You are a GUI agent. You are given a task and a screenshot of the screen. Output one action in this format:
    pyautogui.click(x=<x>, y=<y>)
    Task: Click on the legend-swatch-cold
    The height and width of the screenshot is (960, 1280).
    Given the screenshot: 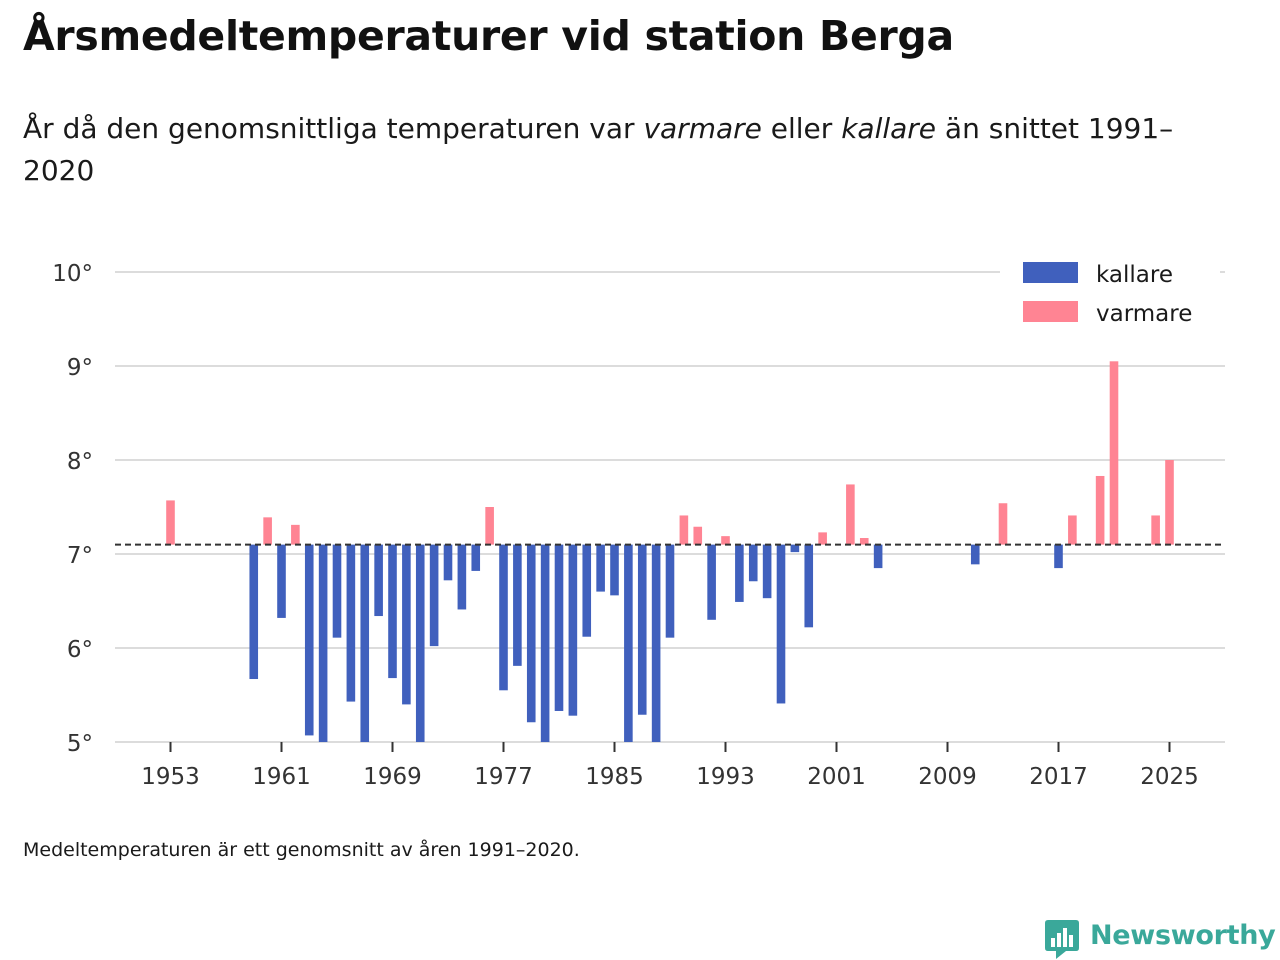 What is the action you would take?
    pyautogui.click(x=1050, y=272)
    